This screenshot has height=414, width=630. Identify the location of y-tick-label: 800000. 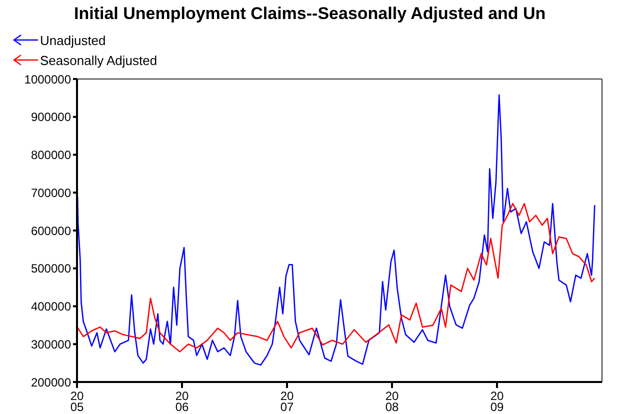
(51, 155).